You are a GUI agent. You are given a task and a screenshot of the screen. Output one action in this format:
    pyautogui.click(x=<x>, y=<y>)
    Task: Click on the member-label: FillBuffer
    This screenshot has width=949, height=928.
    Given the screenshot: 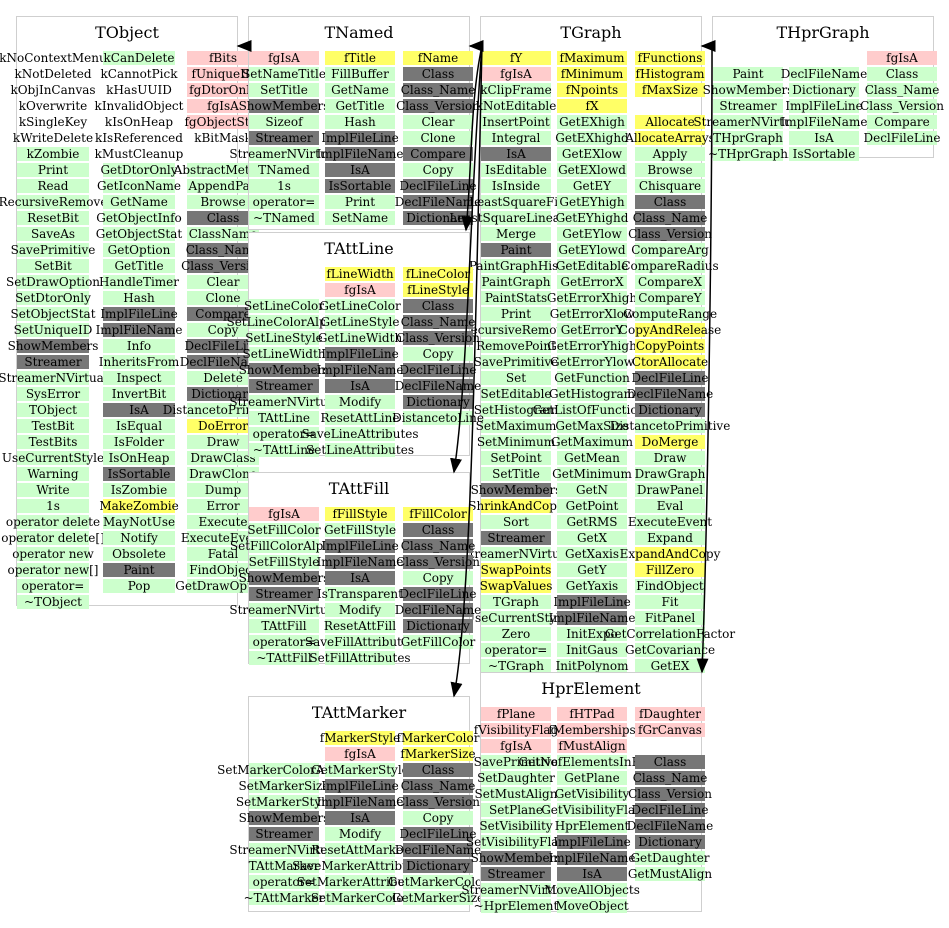 What is the action you would take?
    pyautogui.click(x=360, y=74)
    